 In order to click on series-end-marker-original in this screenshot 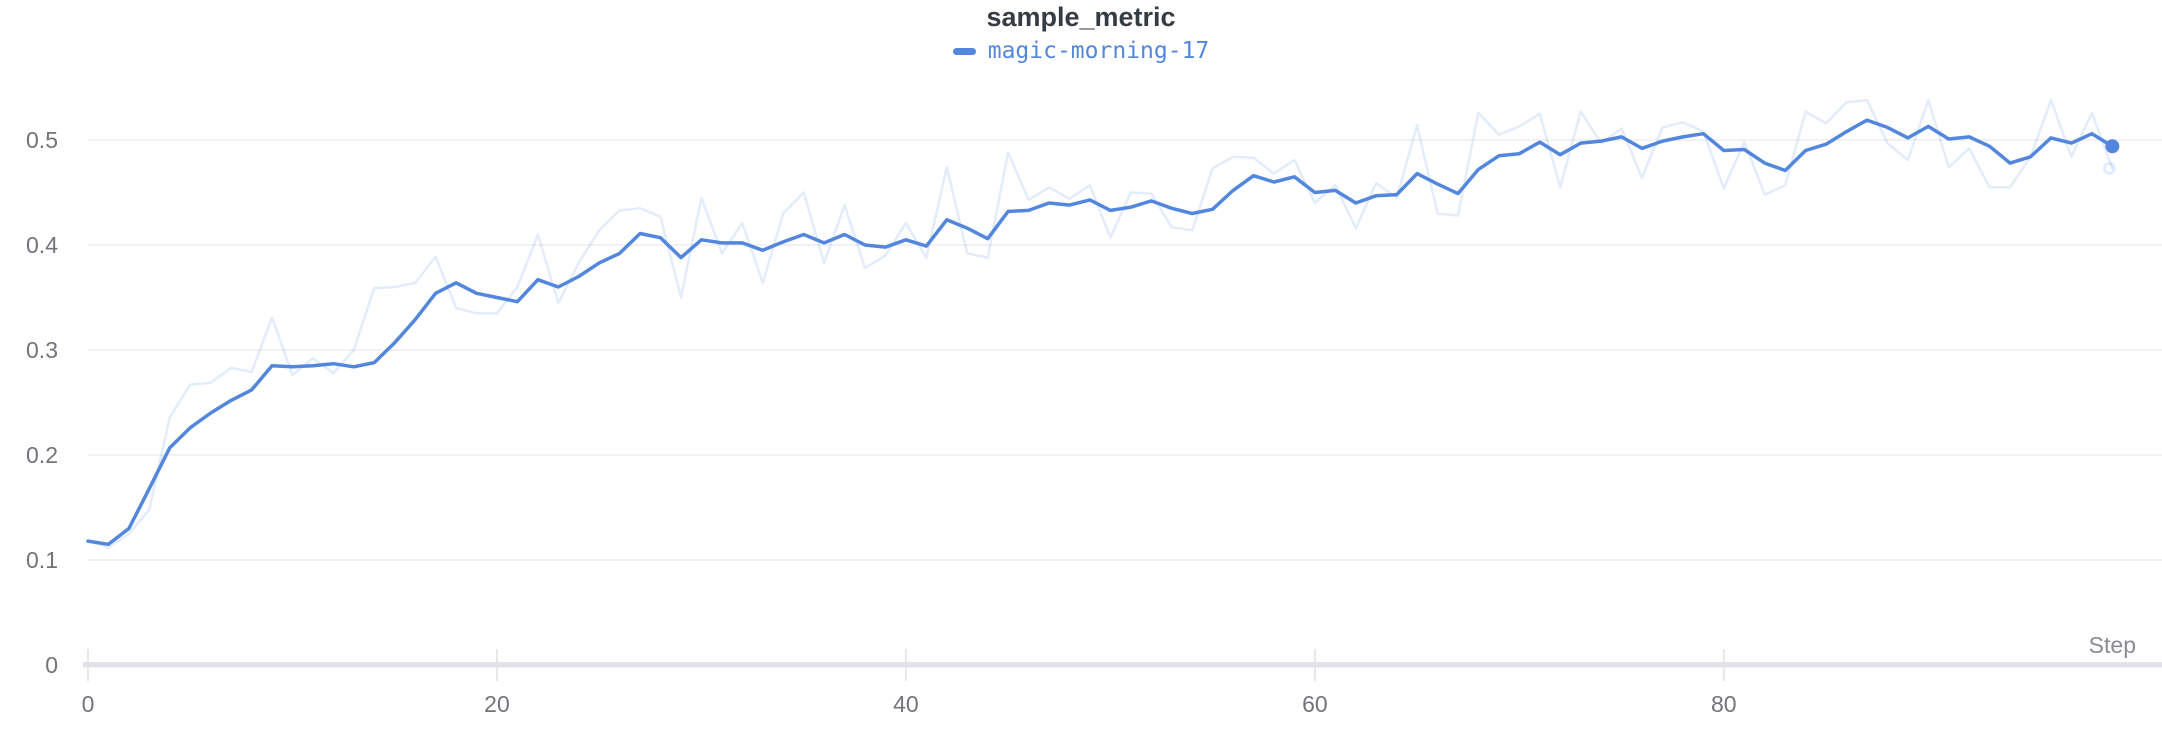, I will do `click(2109, 168)`.